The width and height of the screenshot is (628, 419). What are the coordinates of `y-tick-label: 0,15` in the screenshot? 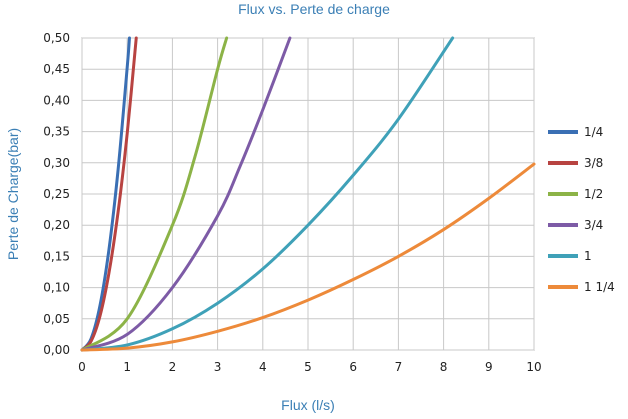 It's located at (56, 256).